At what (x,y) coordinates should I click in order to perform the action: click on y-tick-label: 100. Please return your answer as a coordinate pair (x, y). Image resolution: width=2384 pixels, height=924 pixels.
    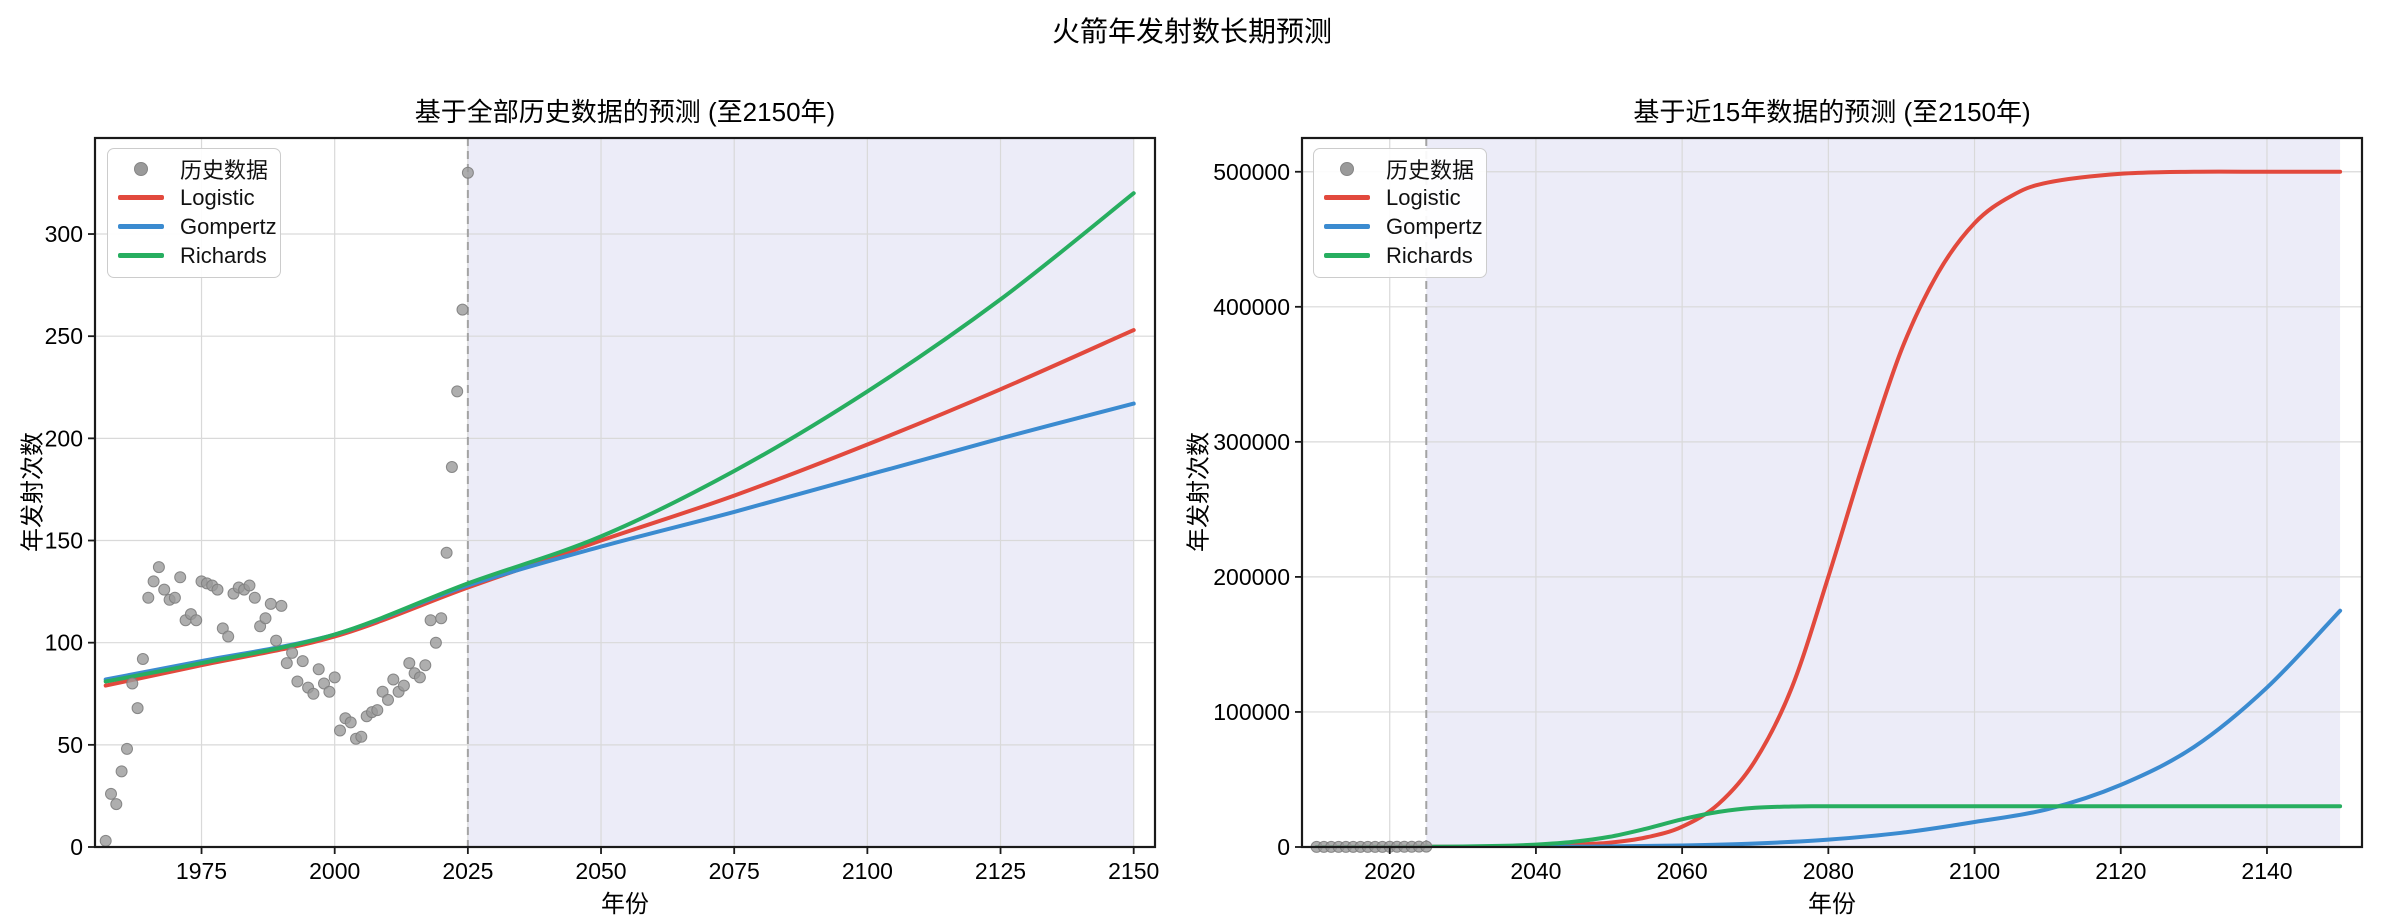
    Looking at the image, I should click on (64, 643).